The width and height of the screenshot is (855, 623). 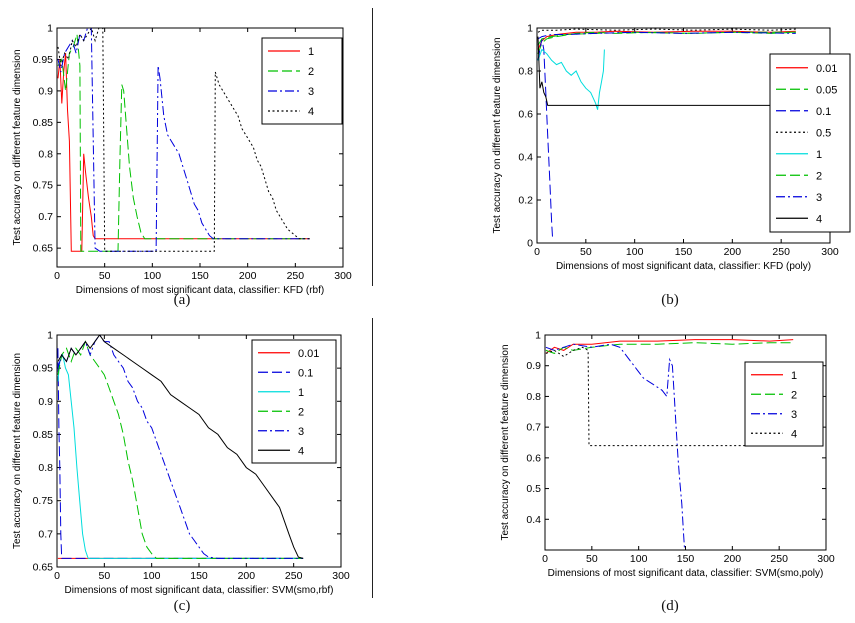 I want to click on x-tick-label-d: 250, so click(x=779, y=559).